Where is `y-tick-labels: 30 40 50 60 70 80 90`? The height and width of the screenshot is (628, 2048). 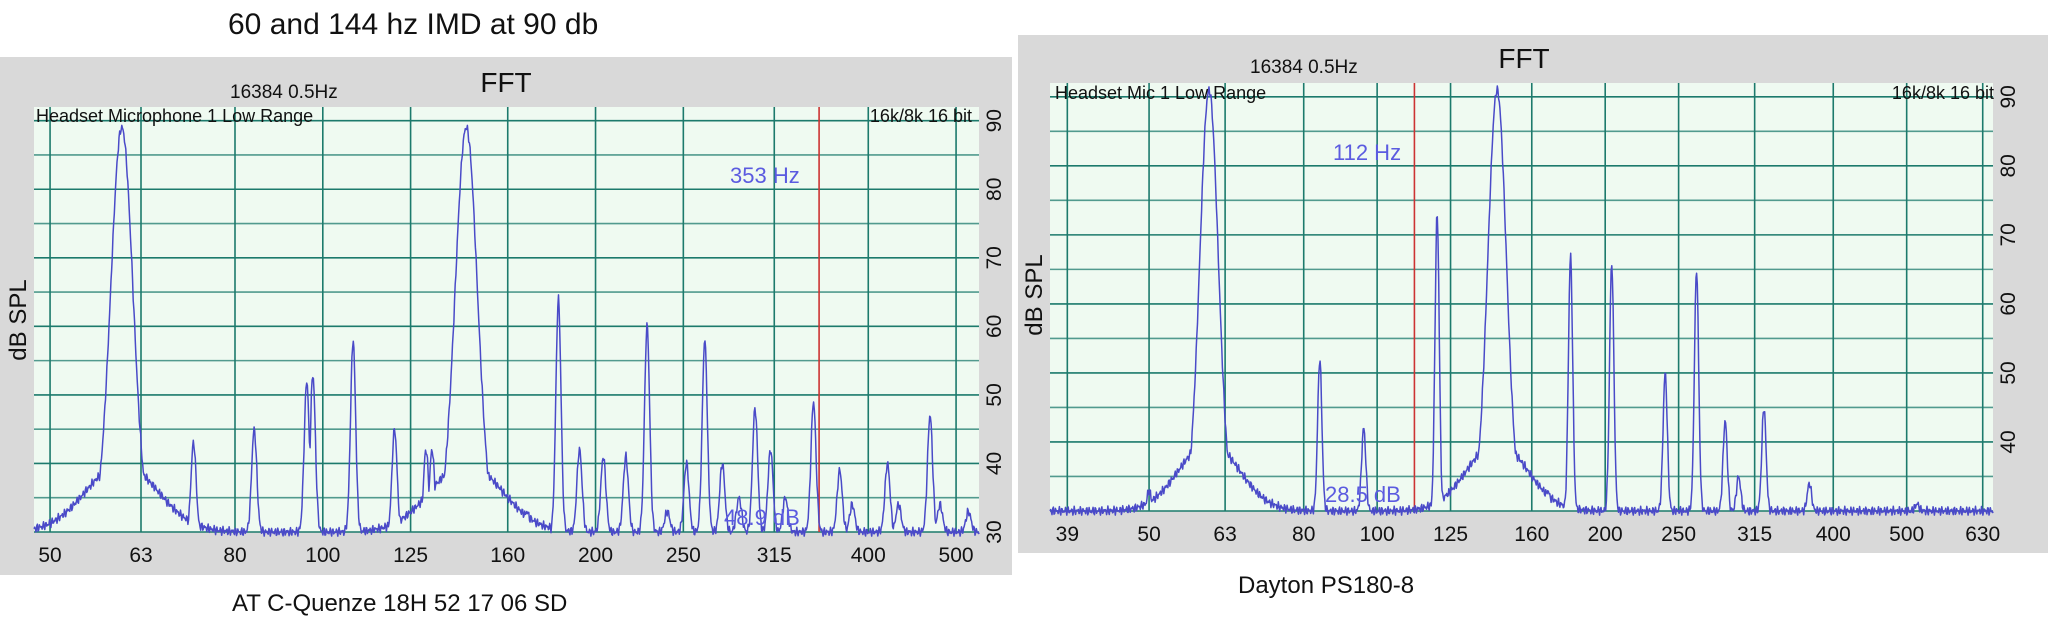 y-tick-labels: 30 40 50 60 70 80 90 is located at coordinates (994, 326).